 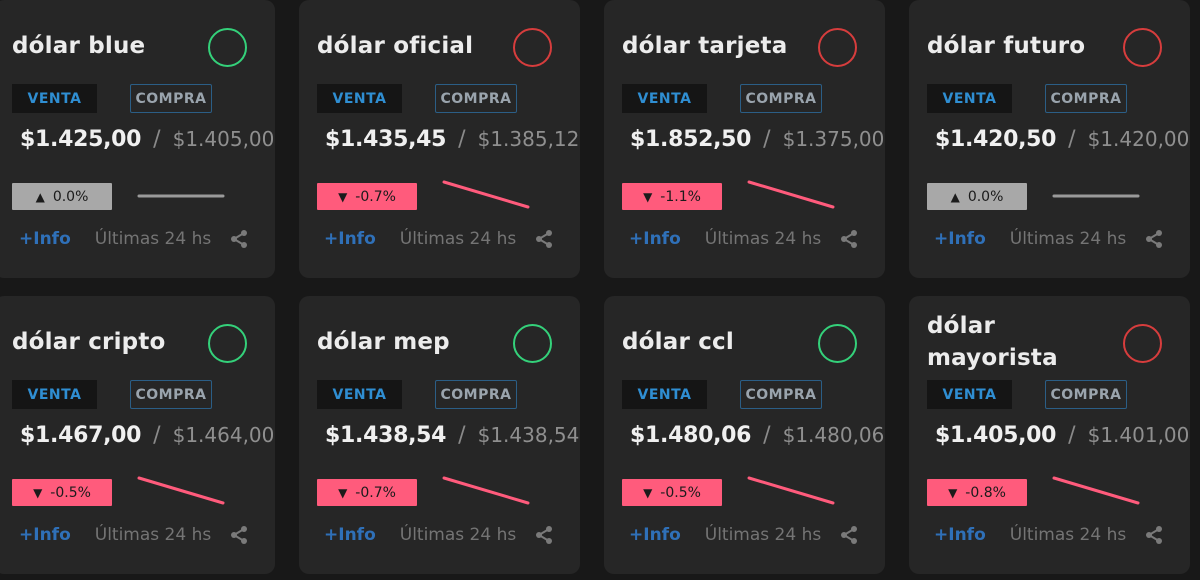 I want to click on price-row: $1.480,06 / $1.480,06, so click(x=757, y=435).